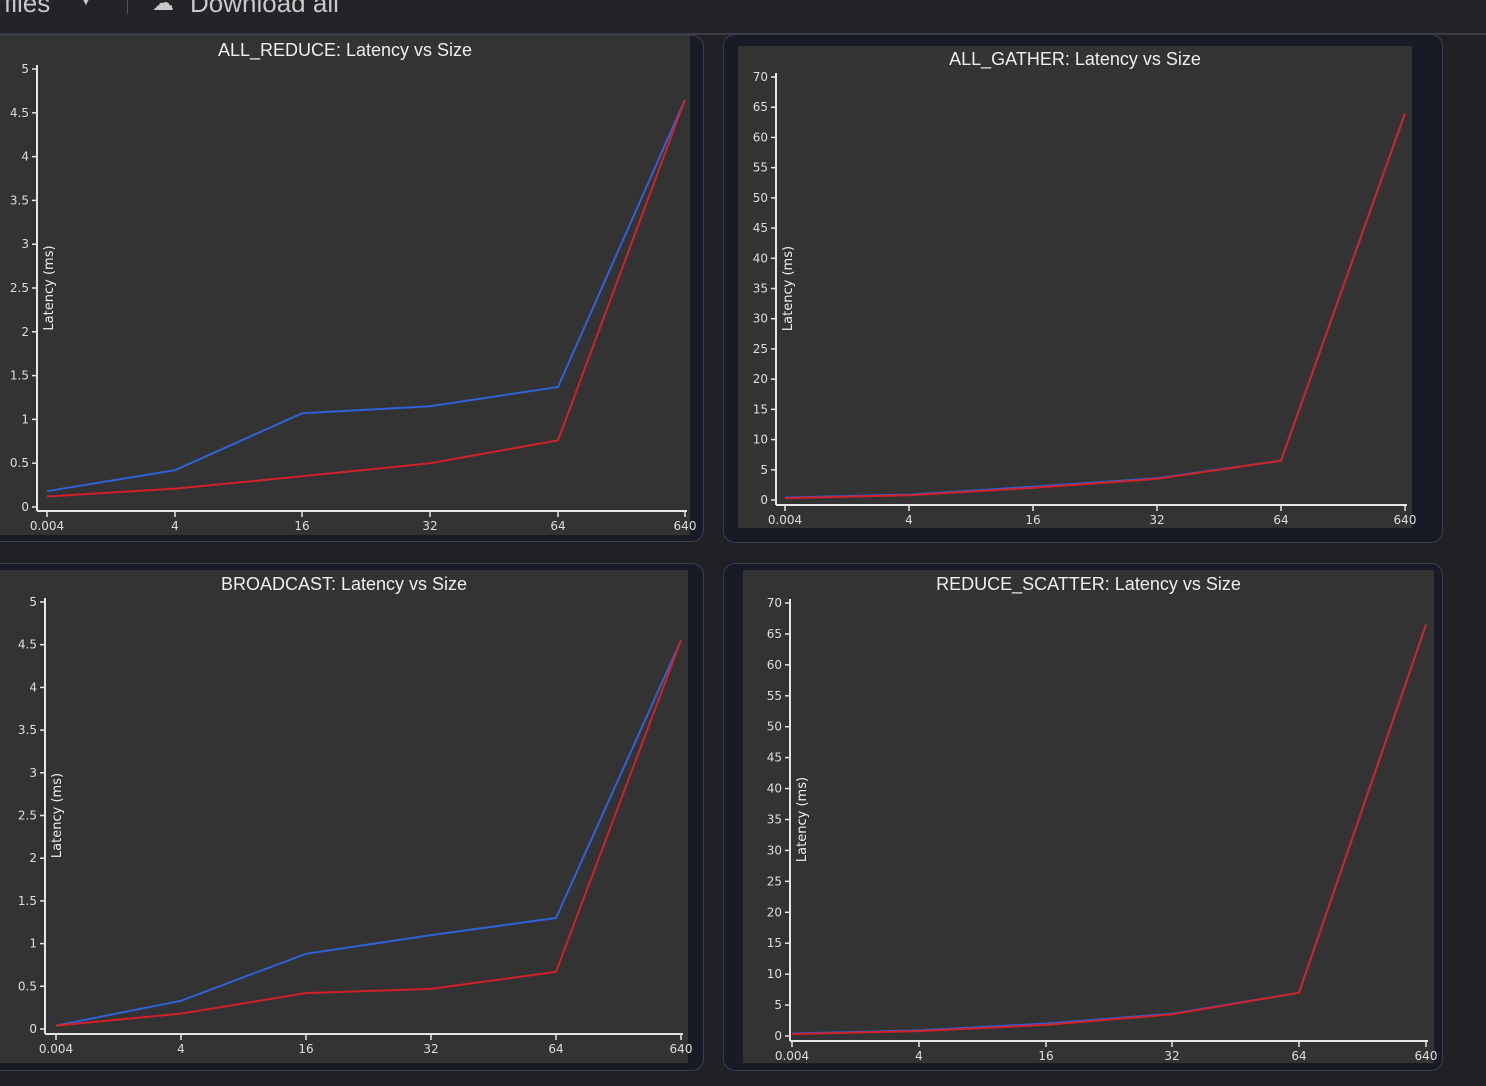 This screenshot has width=1486, height=1086. I want to click on chart-title: ALL_GATHER: Latency vs Size, so click(1075, 59).